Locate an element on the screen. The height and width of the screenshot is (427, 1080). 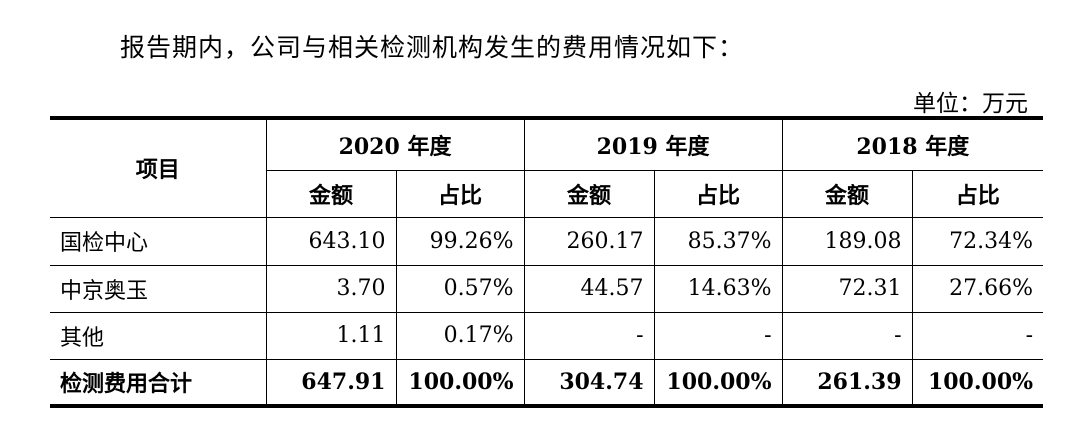
table-row: 其他 1.11 0.17% - - - - is located at coordinates (547, 335).